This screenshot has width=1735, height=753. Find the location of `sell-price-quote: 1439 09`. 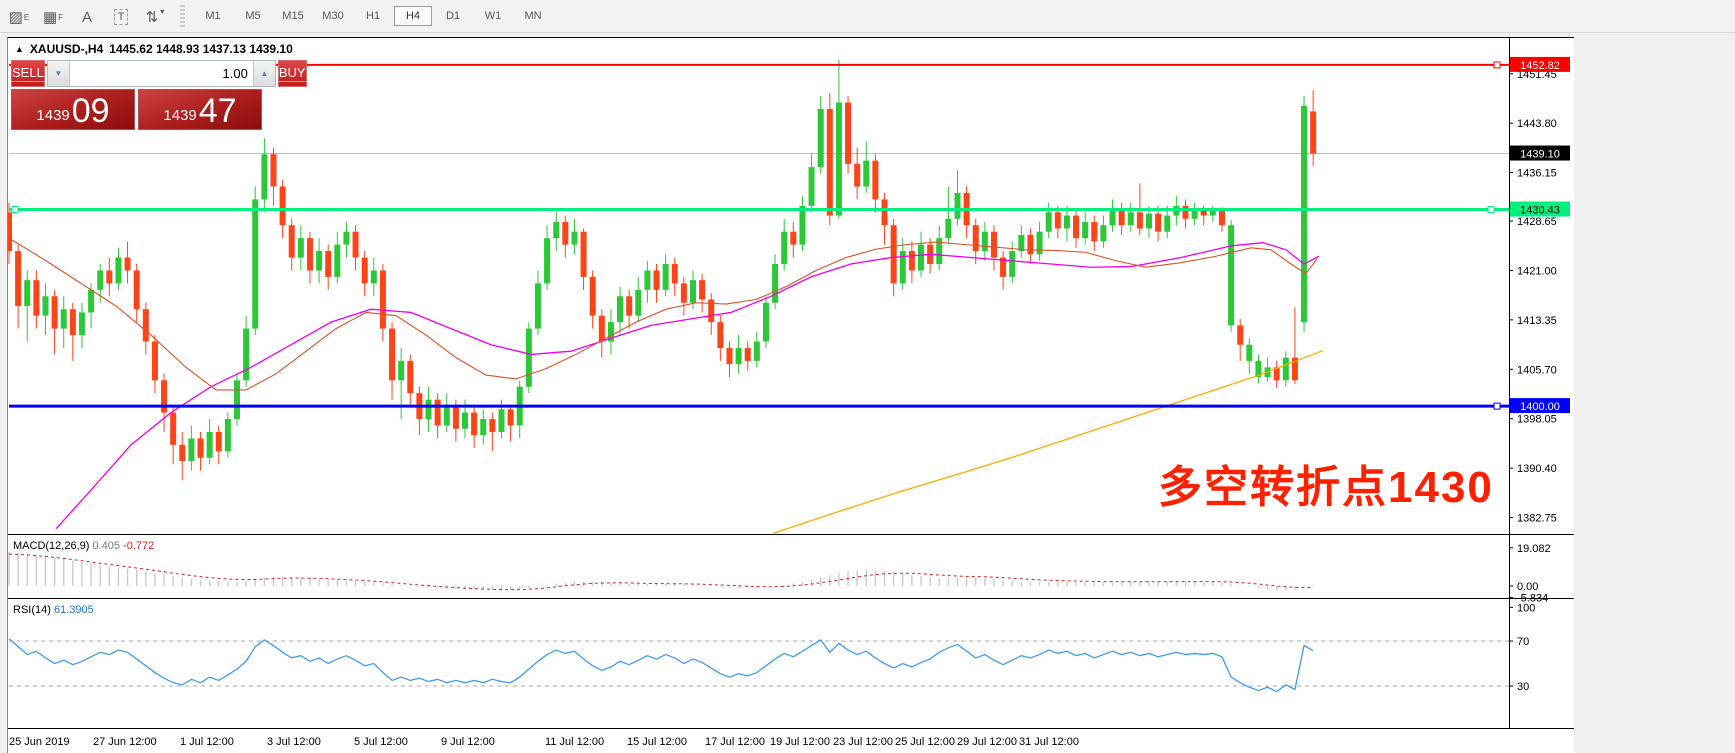

sell-price-quote: 1439 09 is located at coordinates (73, 109).